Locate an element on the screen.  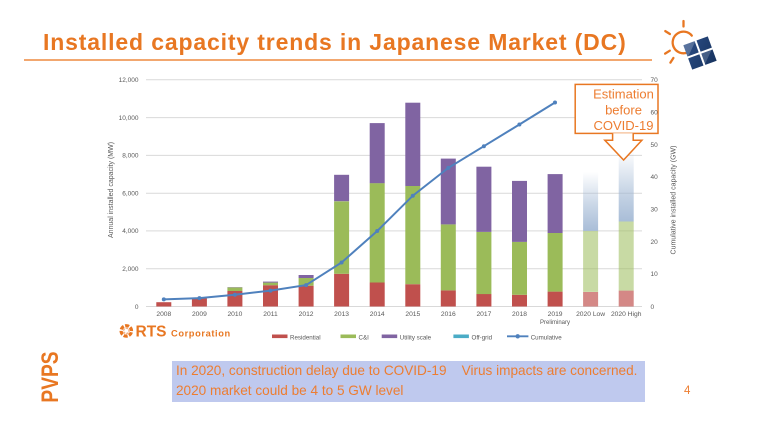
svg-text: Cumulative is located at coordinates (547, 337).